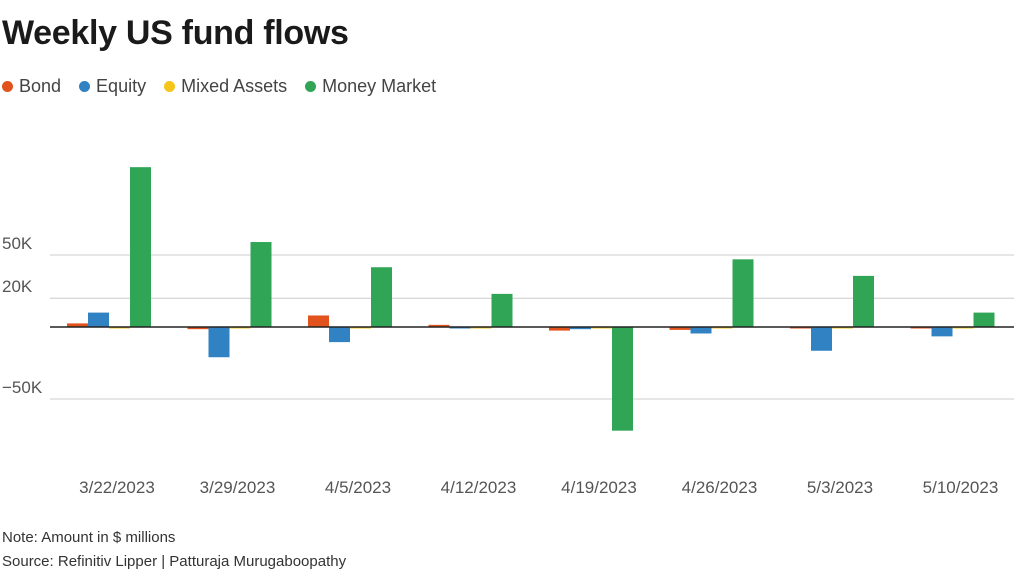 The height and width of the screenshot is (577, 1024). What do you see at coordinates (234, 86) in the screenshot?
I see `legend-label-mixed-assets: Mixed Assets` at bounding box center [234, 86].